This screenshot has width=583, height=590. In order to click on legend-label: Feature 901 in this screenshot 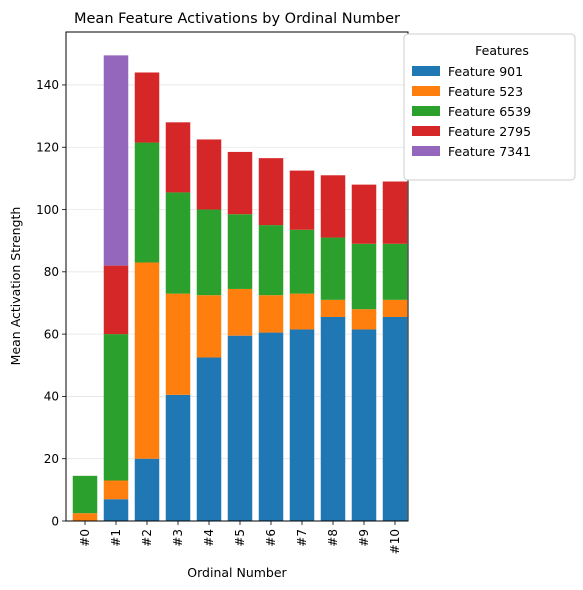, I will do `click(485, 71)`.